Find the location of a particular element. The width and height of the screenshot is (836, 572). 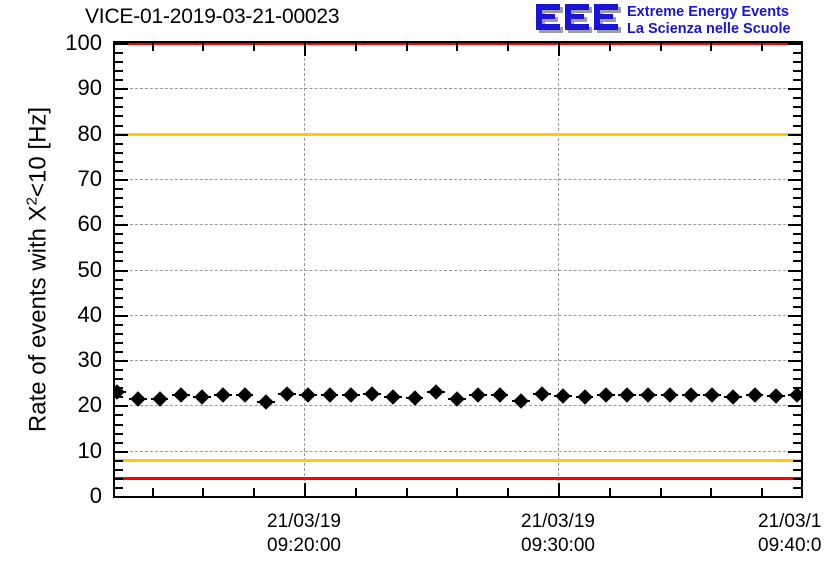

eee-logo-icon is located at coordinates (578, 18).